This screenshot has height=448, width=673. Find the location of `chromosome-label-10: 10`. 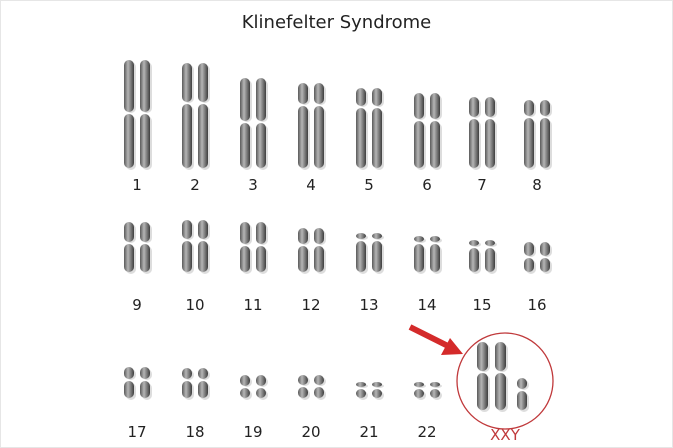

chromosome-label-10: 10 is located at coordinates (194, 305).